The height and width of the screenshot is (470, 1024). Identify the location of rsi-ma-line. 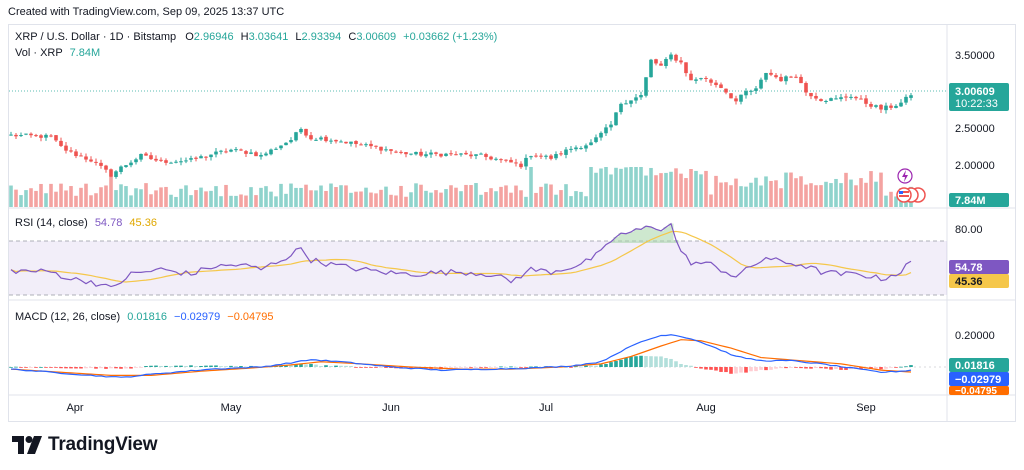
(461, 256).